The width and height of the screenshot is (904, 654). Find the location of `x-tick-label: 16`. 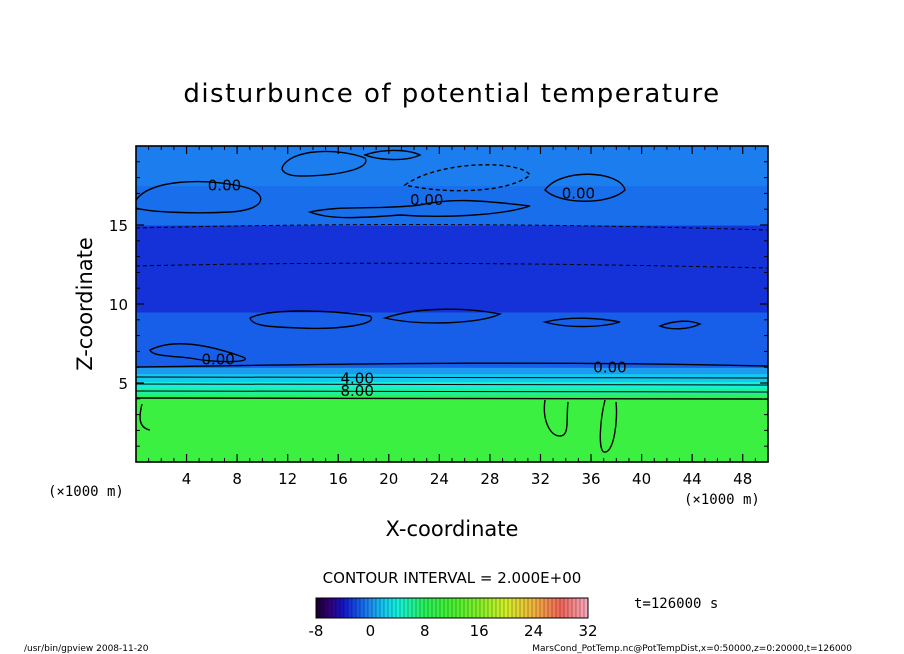

x-tick-label: 16 is located at coordinates (338, 479).